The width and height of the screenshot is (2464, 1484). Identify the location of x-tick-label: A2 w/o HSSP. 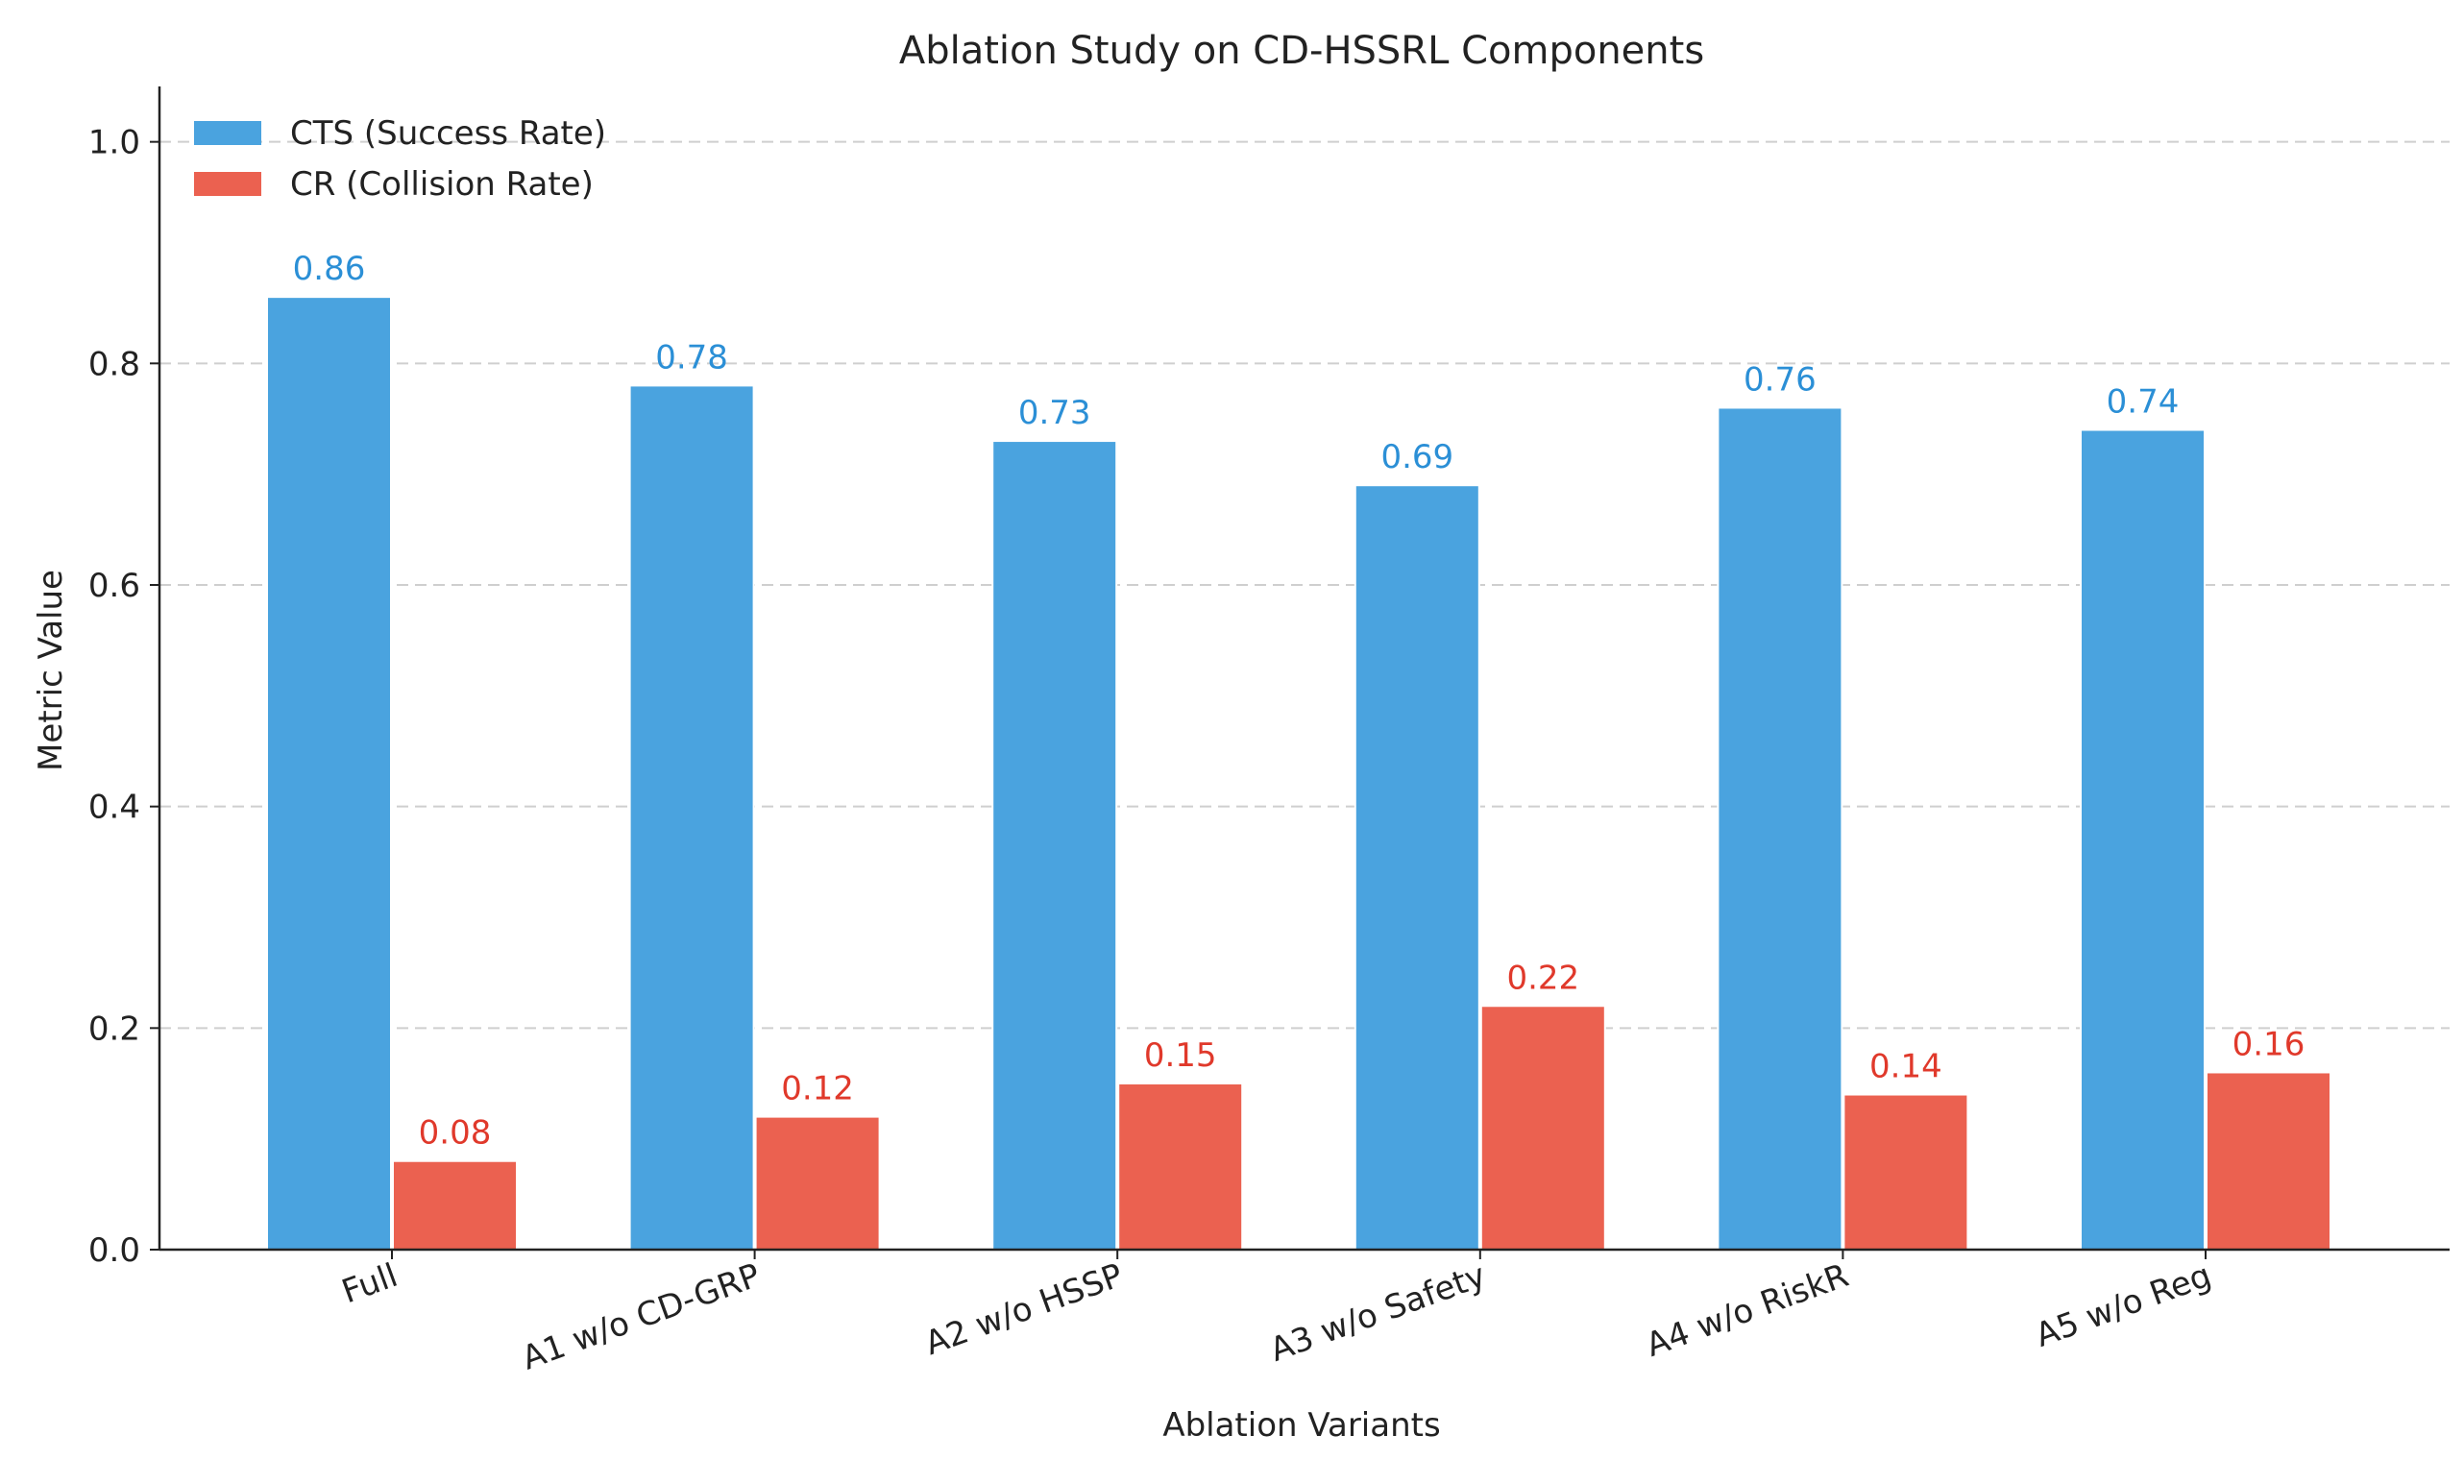
(1024, 1309).